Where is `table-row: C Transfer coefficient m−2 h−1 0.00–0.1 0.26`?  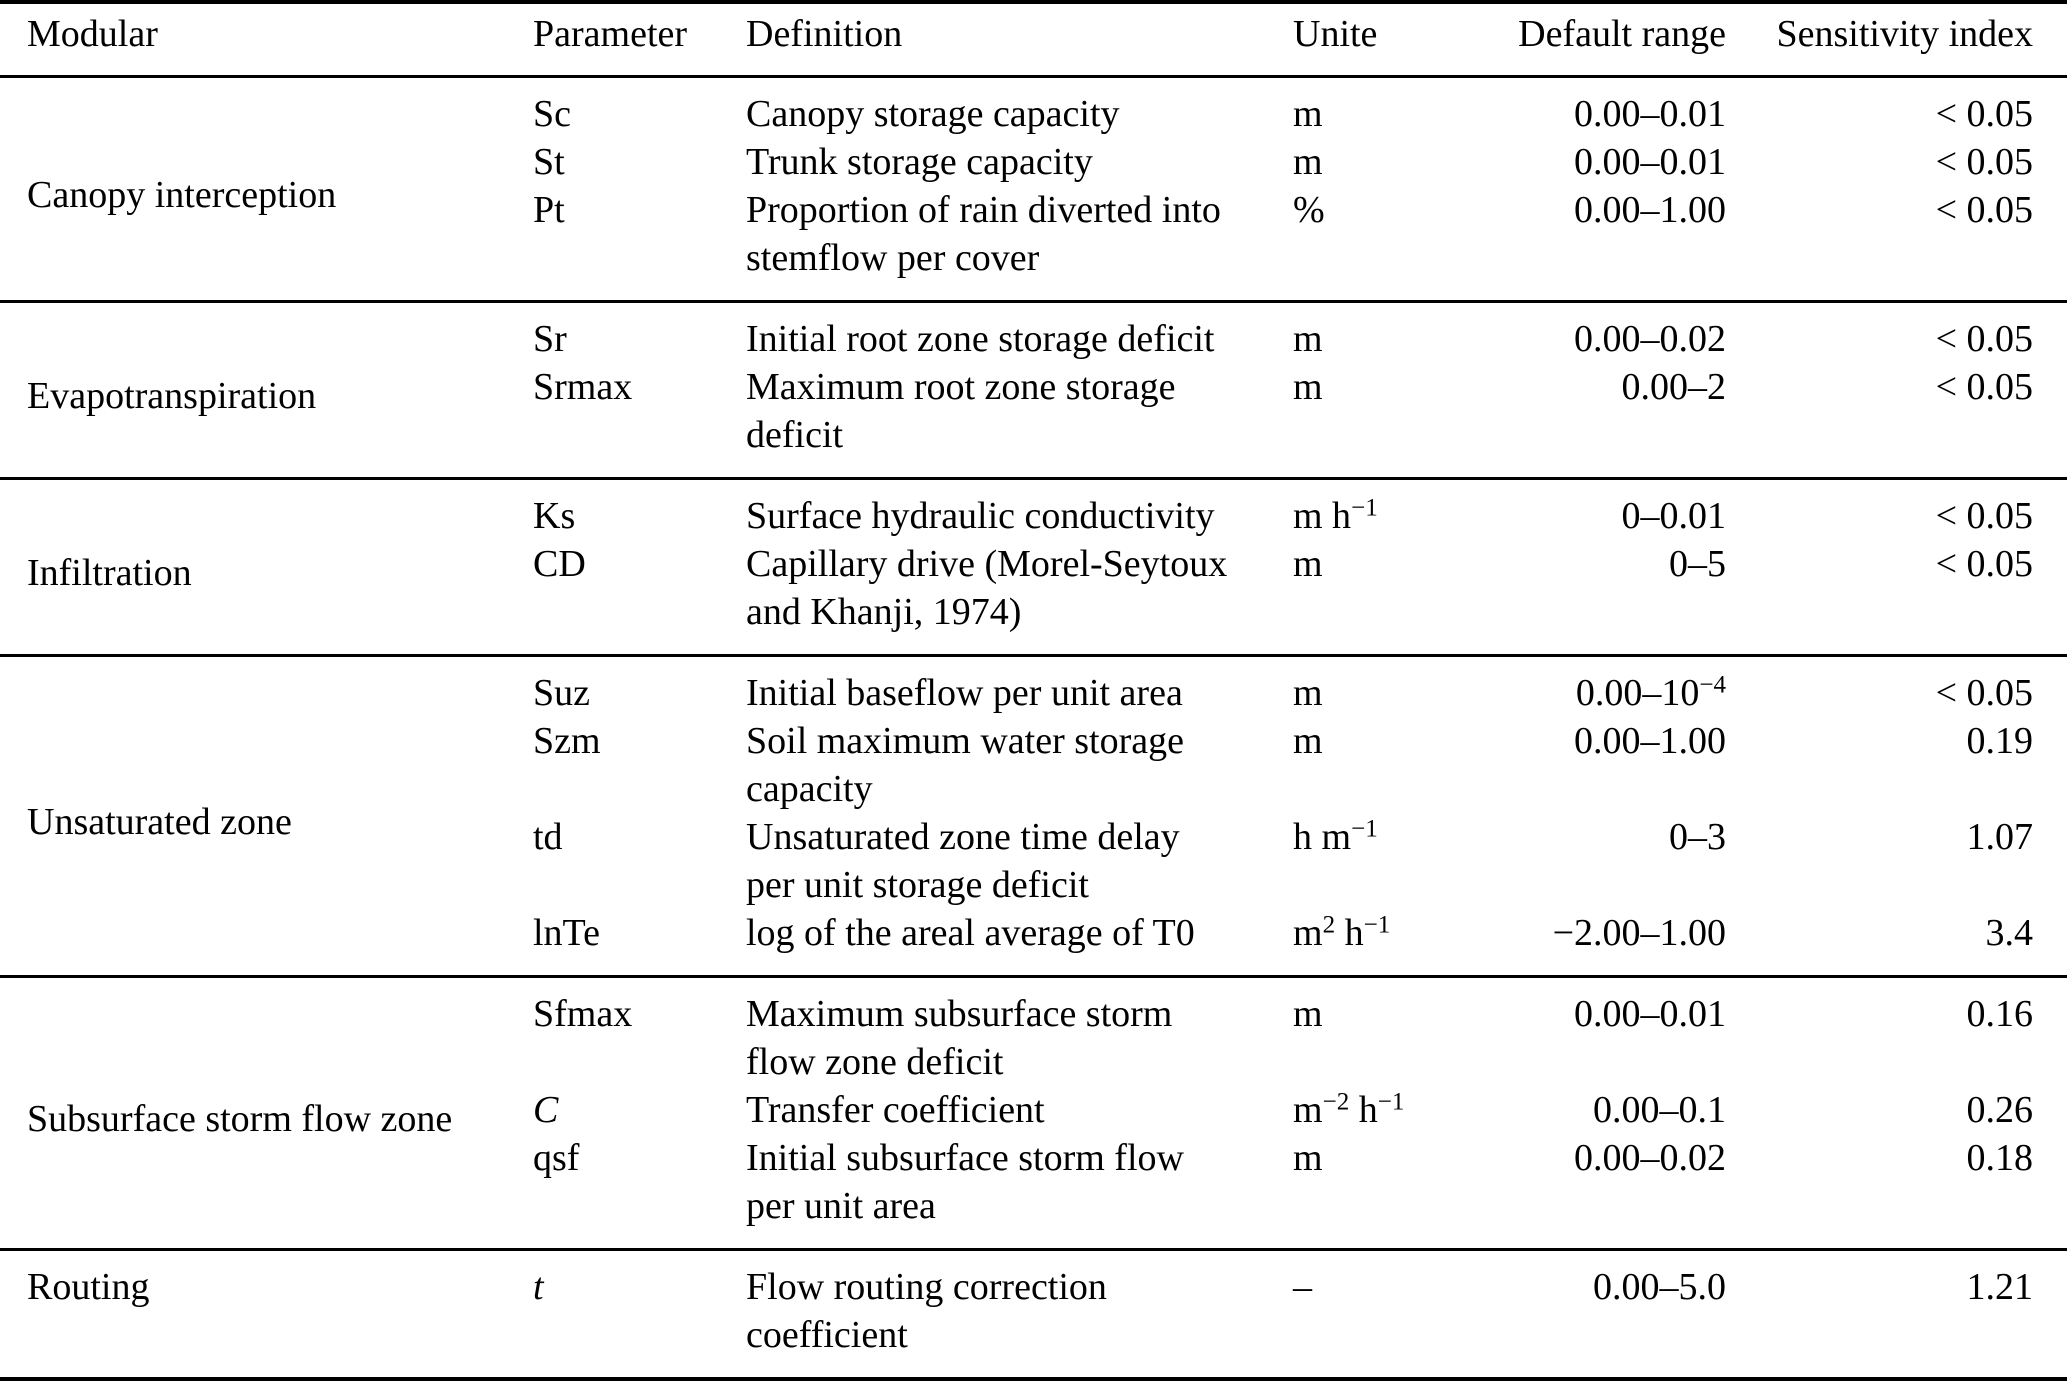 table-row: C Transfer coefficient m−2 h−1 0.00–0.1 0.26 is located at coordinates (1033, 1110).